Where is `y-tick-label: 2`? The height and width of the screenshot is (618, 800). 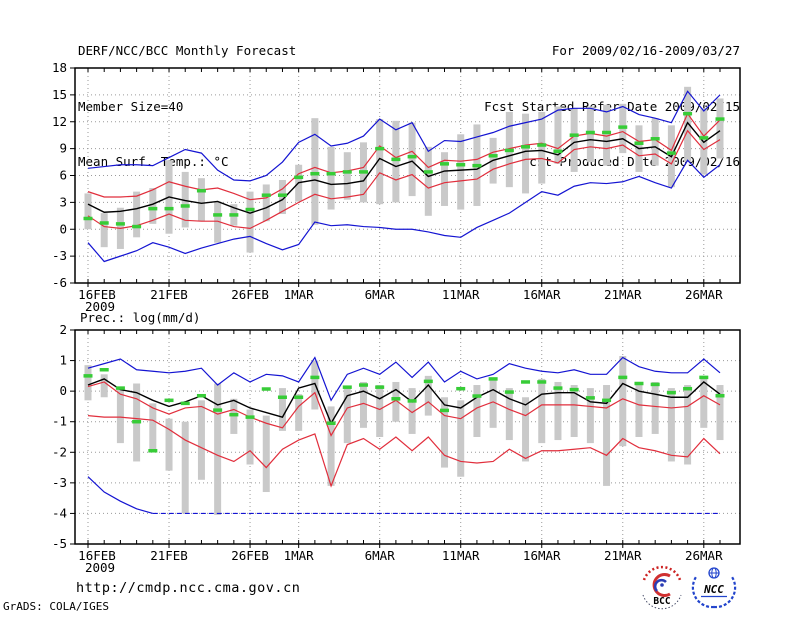
y-tick-label: 2 is located at coordinates (63, 329).